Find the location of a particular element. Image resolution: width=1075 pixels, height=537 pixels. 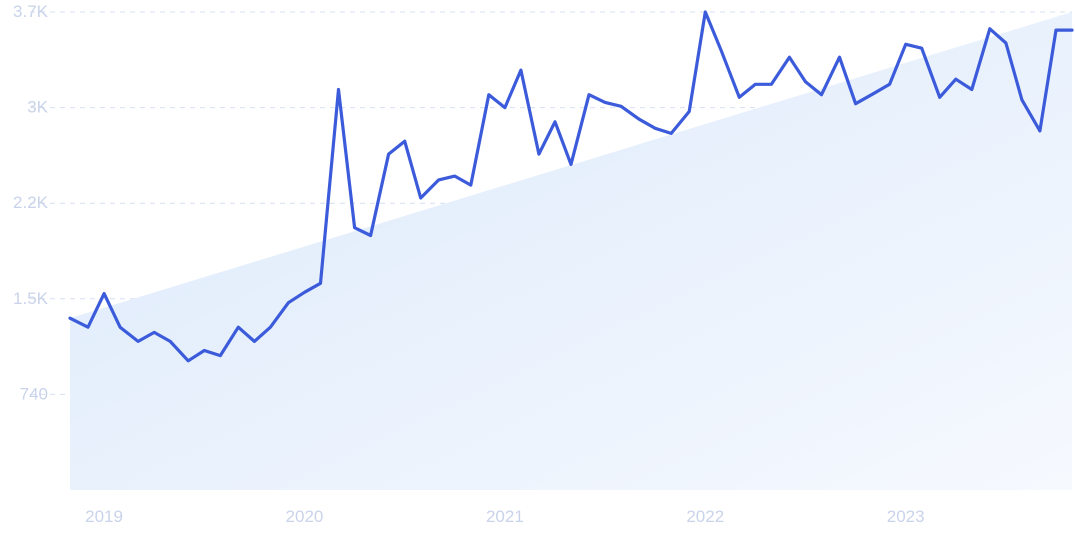

x-tick-label: 2022 is located at coordinates (705, 516).